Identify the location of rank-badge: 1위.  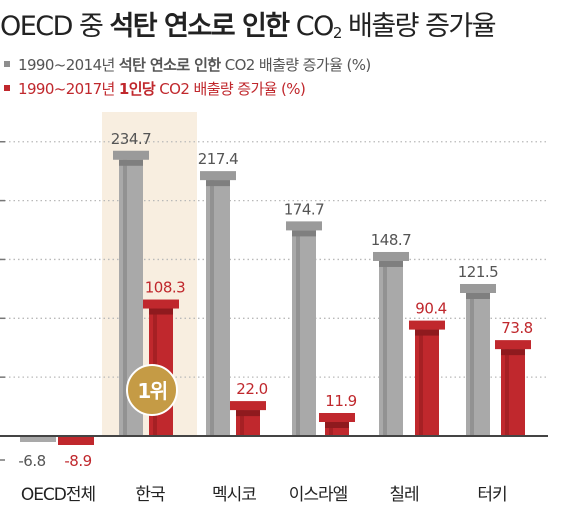
(152, 390).